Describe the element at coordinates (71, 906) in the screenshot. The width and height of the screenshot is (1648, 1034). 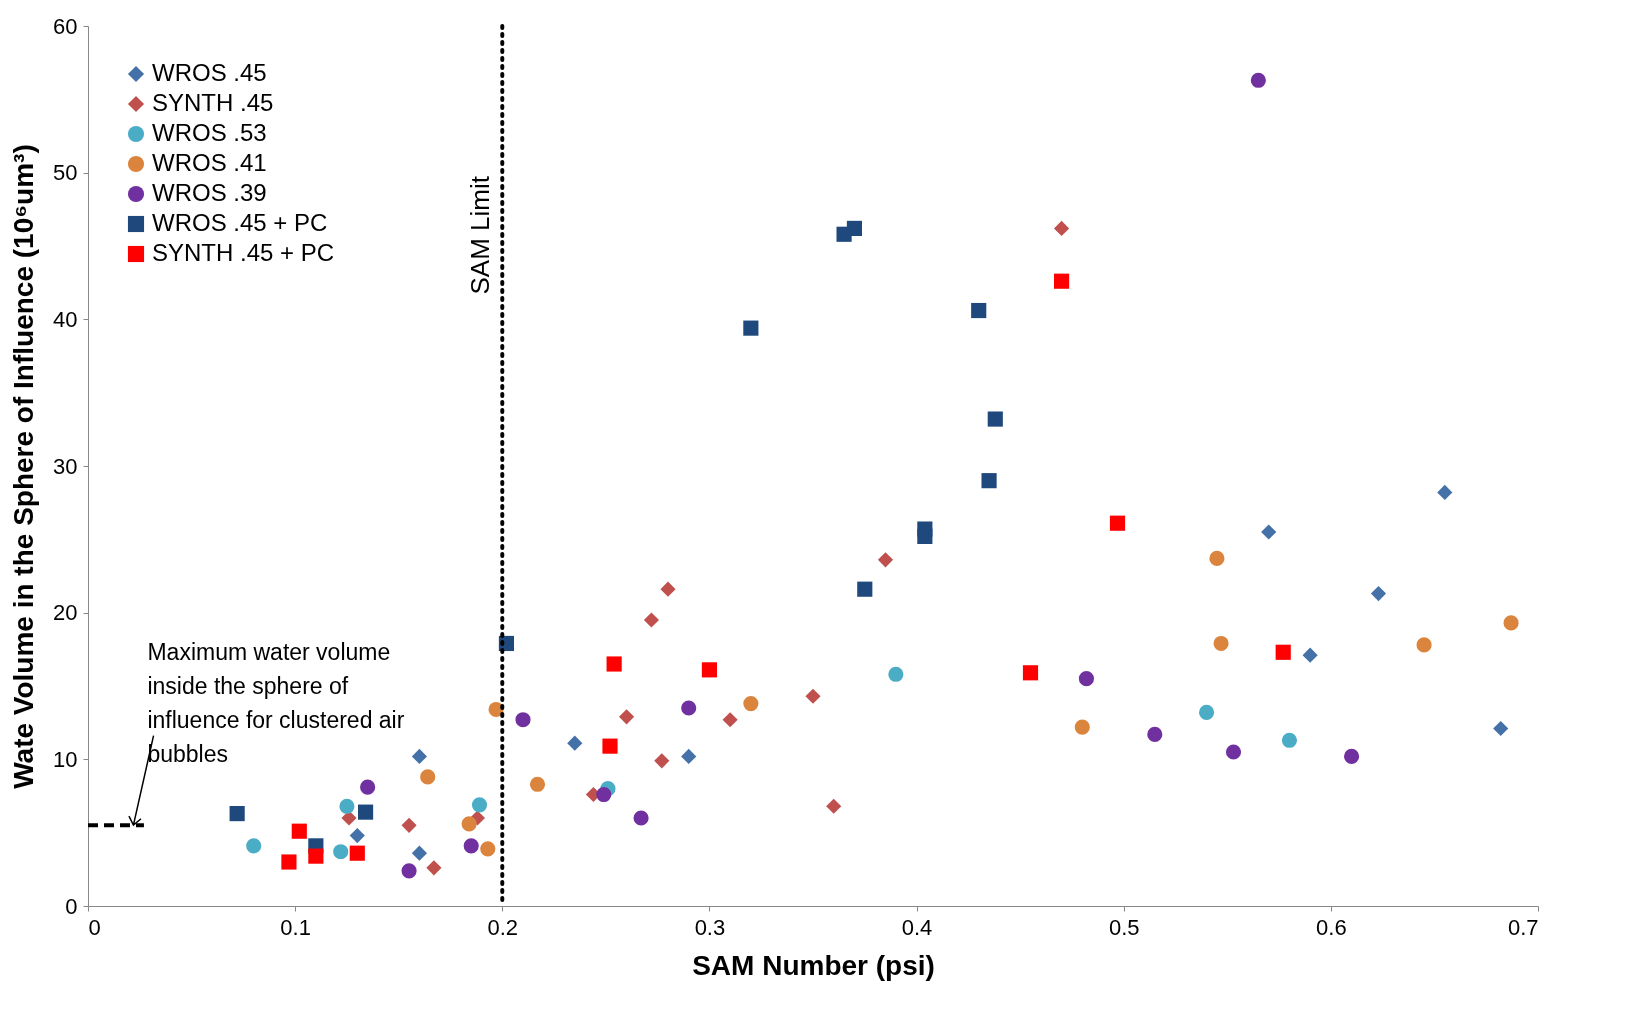
I see `y-tick-label: 0` at that location.